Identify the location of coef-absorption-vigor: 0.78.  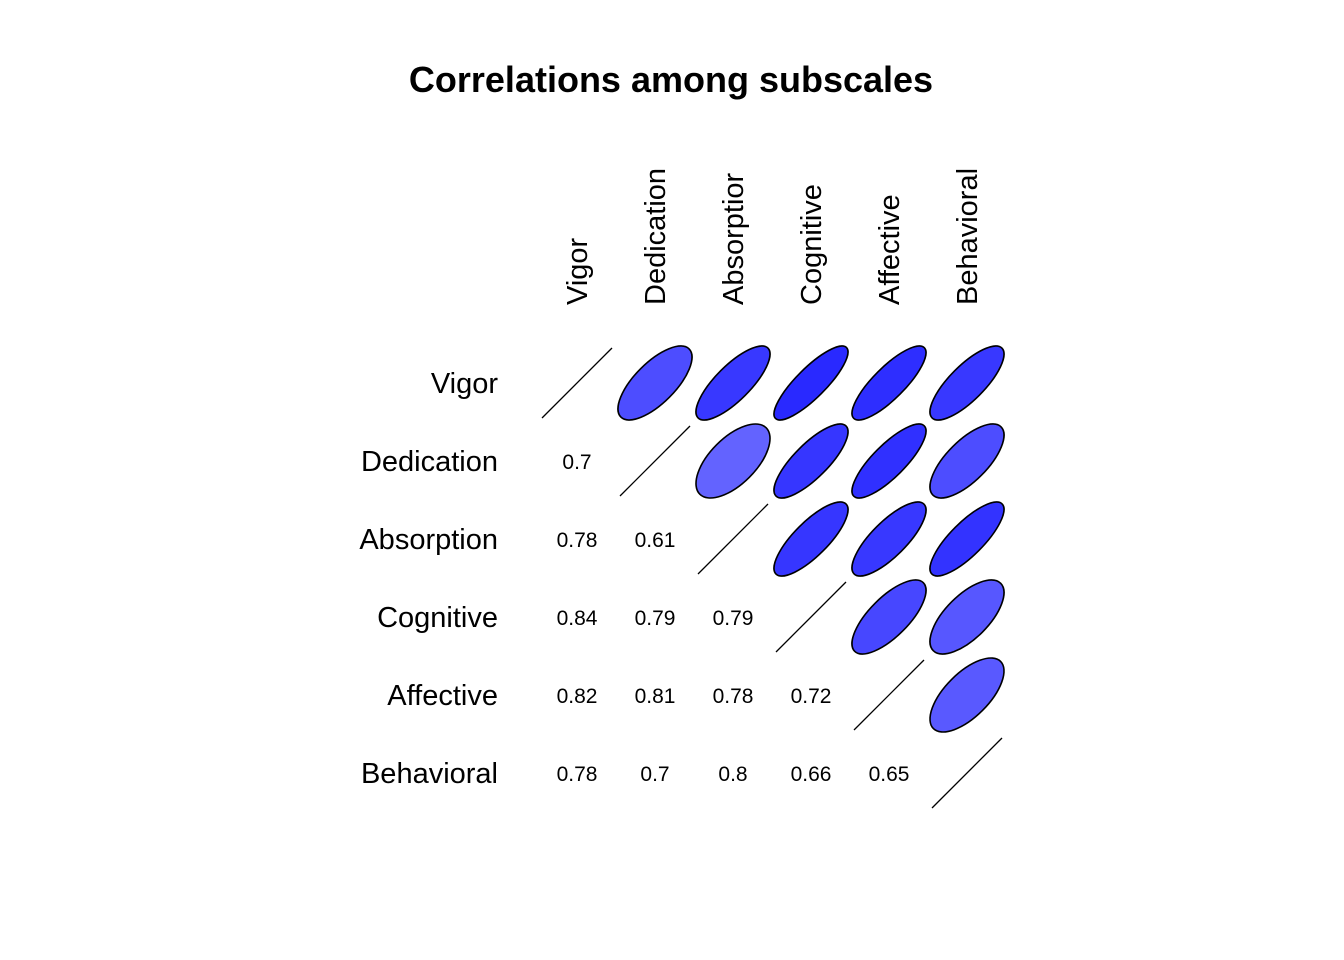
(577, 540).